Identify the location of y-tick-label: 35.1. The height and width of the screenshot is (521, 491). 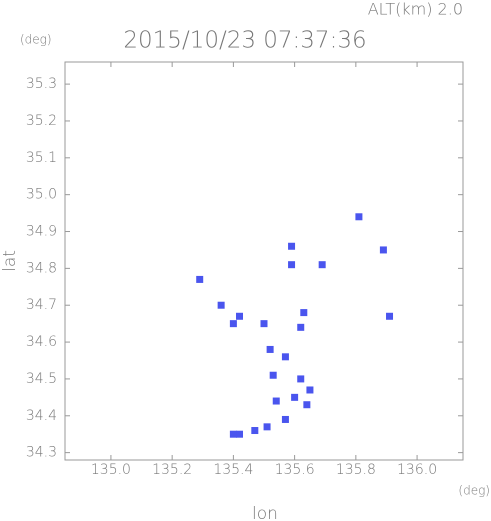
(41, 158).